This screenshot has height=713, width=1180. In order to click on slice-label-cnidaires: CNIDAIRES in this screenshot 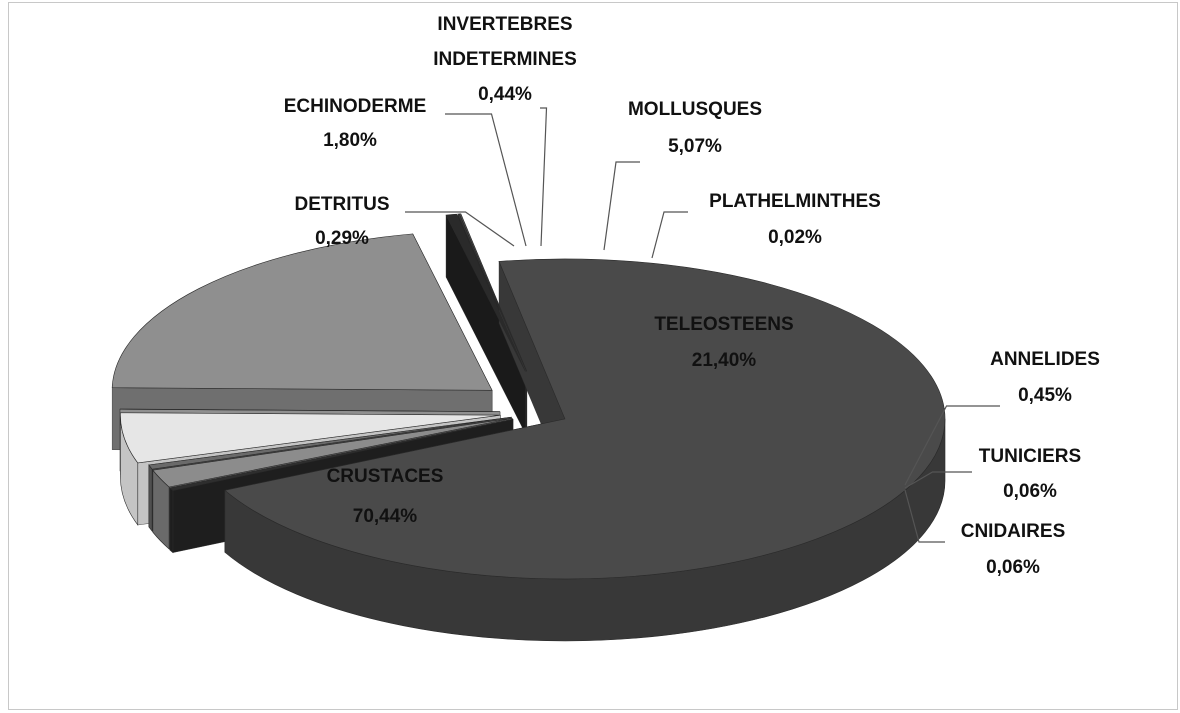, I will do `click(1013, 531)`.